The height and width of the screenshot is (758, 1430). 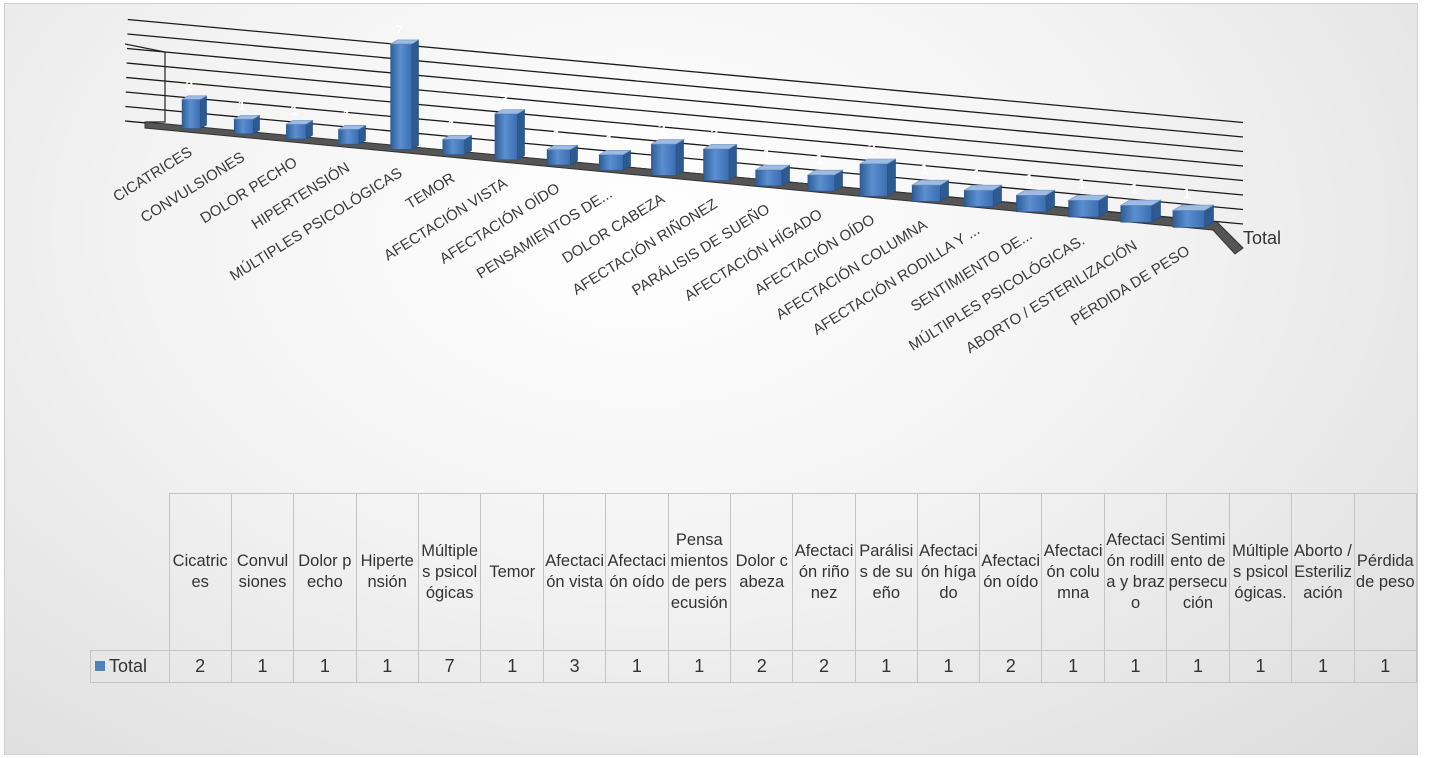 What do you see at coordinates (615, 151) in the screenshot?
I see `bar-9: 1` at bounding box center [615, 151].